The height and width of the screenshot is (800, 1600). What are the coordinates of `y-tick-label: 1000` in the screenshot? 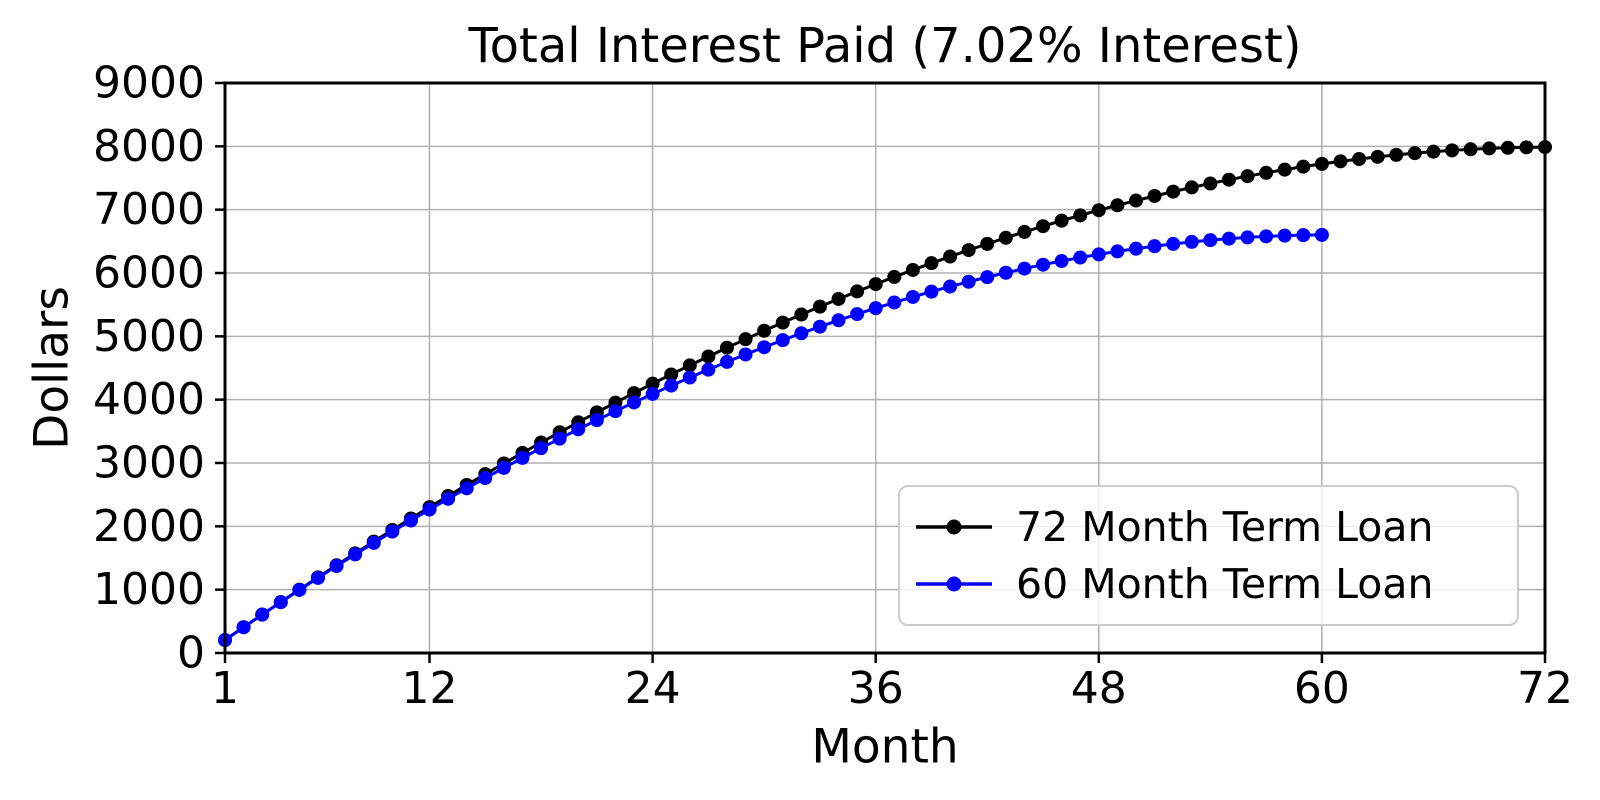 It's located at (149, 589).